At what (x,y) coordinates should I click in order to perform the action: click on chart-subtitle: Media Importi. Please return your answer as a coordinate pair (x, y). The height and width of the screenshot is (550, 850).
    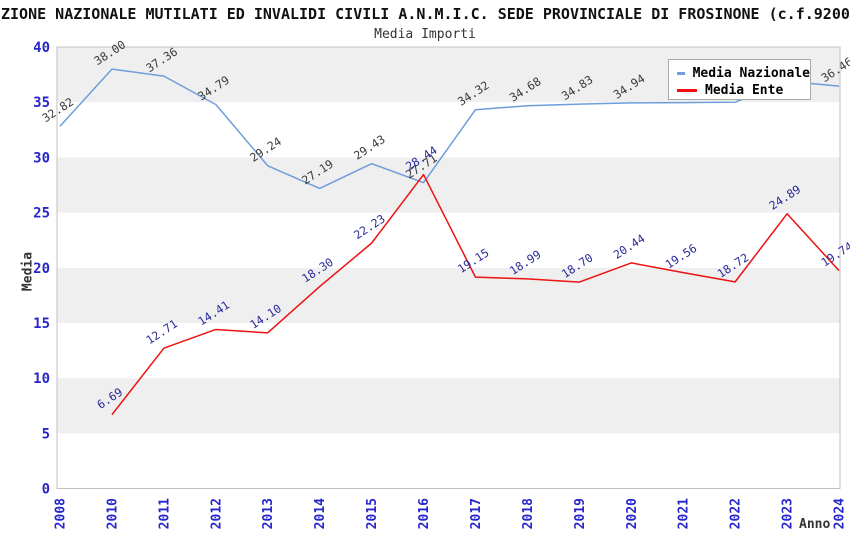
    Looking at the image, I should click on (425, 34).